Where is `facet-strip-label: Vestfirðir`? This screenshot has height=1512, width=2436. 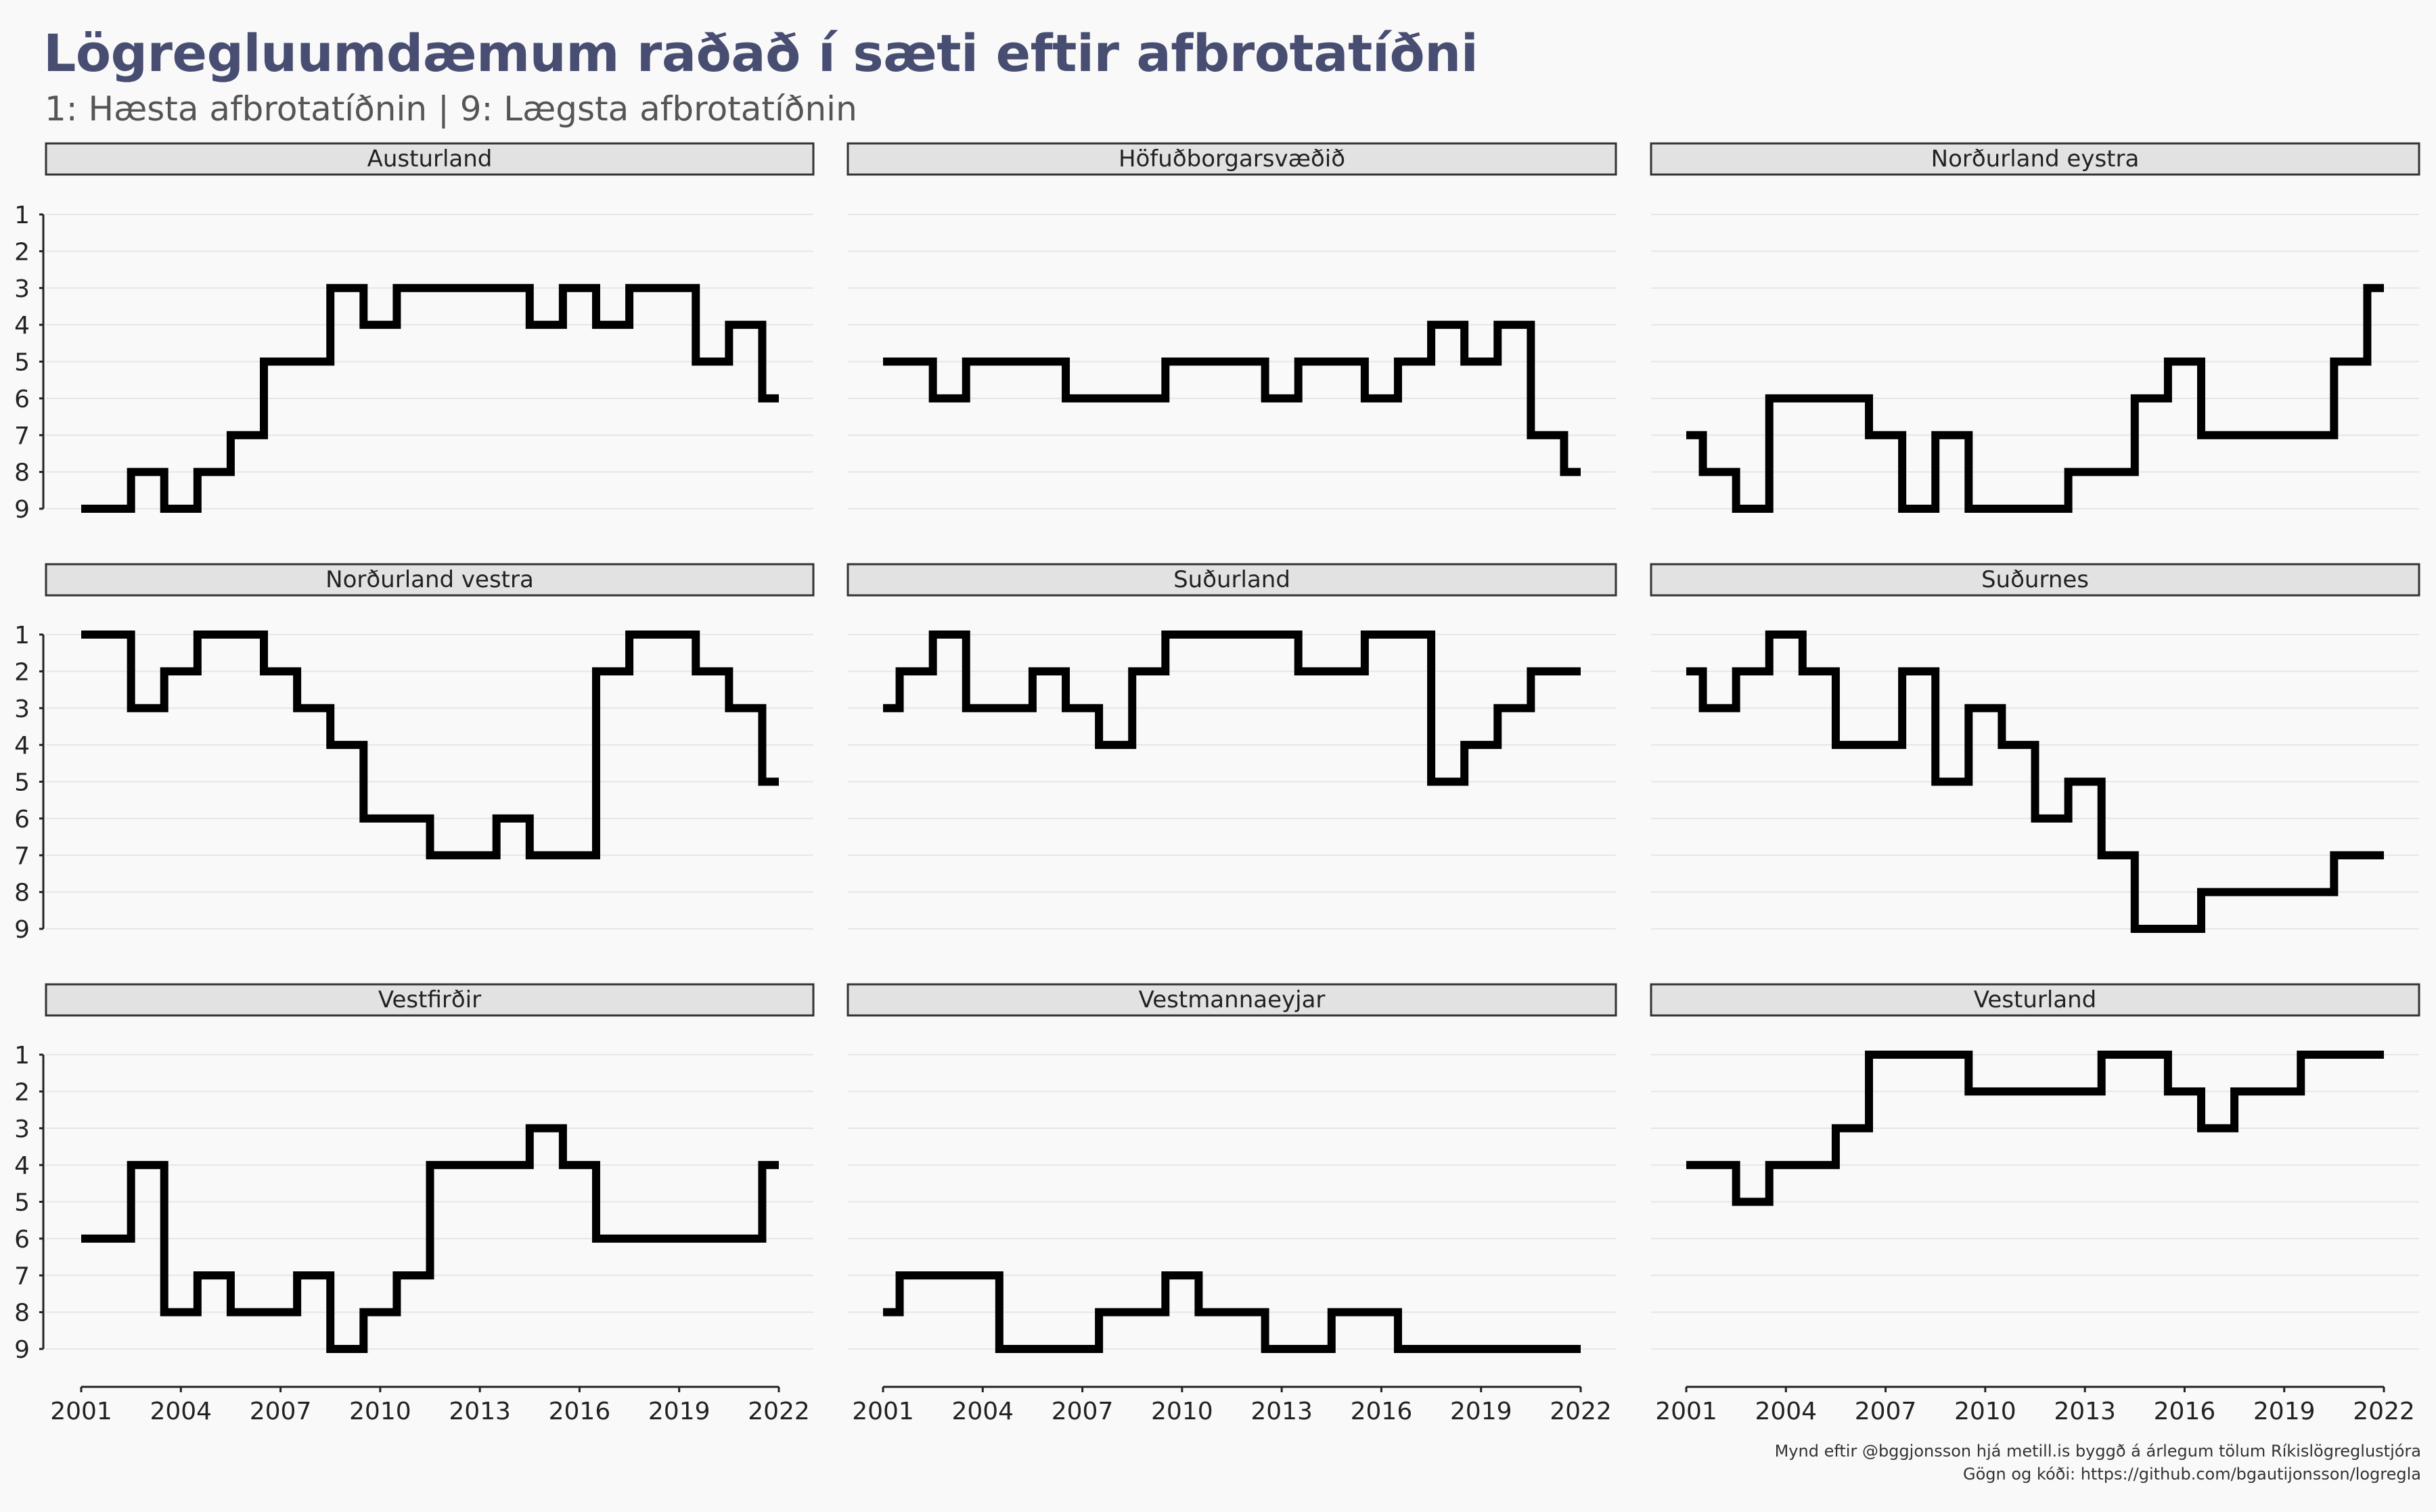 facet-strip-label: Vestfirðir is located at coordinates (429, 1000).